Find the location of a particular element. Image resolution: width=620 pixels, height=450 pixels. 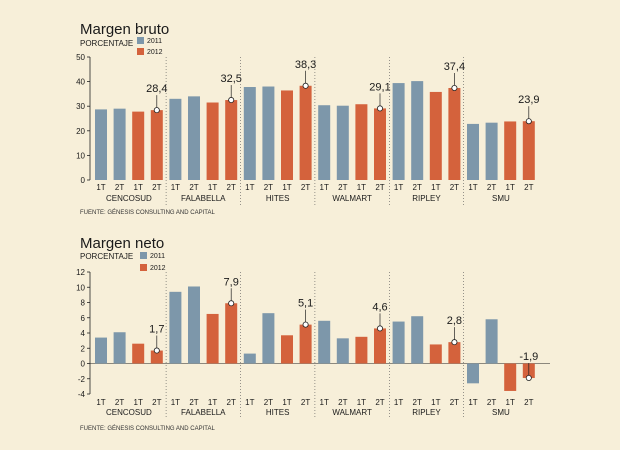

bruto-bar-falabella-2011-2t is located at coordinates (194, 138).